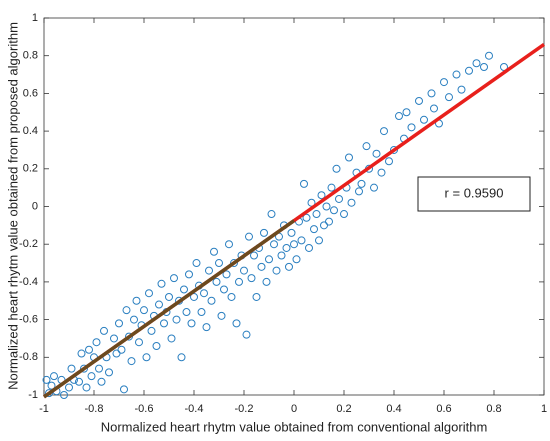 This screenshot has height=441, width=550. Describe the element at coordinates (294, 409) in the screenshot. I see `x-tick-label: 0` at that location.